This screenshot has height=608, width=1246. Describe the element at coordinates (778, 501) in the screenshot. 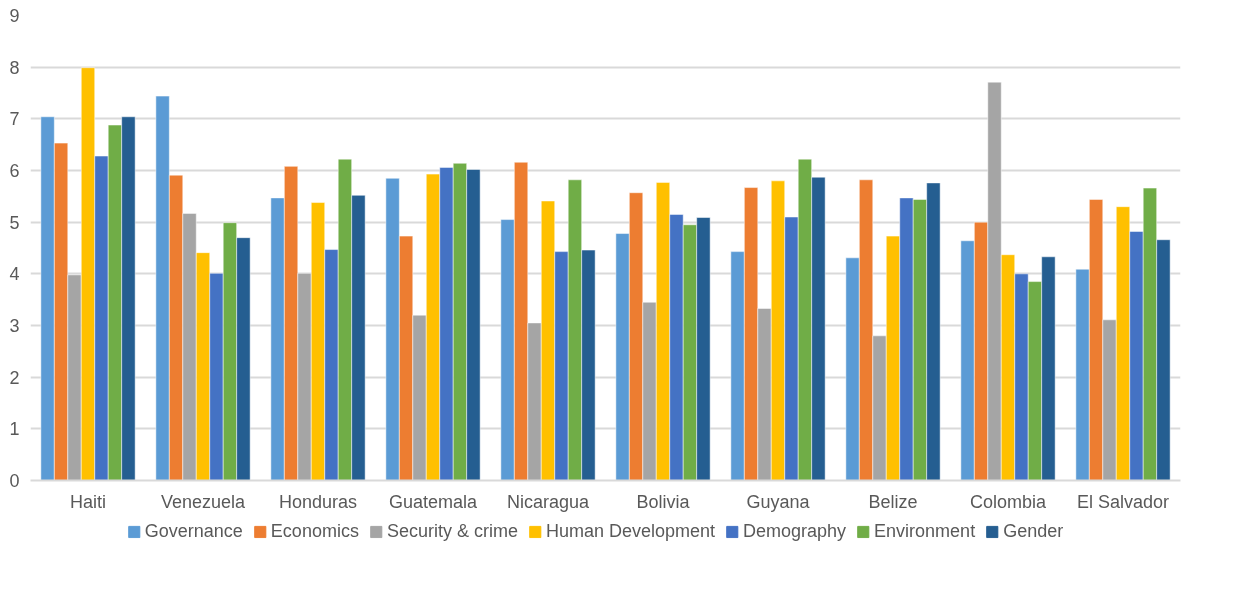

I see `x-tick-label: Guyana` at that location.